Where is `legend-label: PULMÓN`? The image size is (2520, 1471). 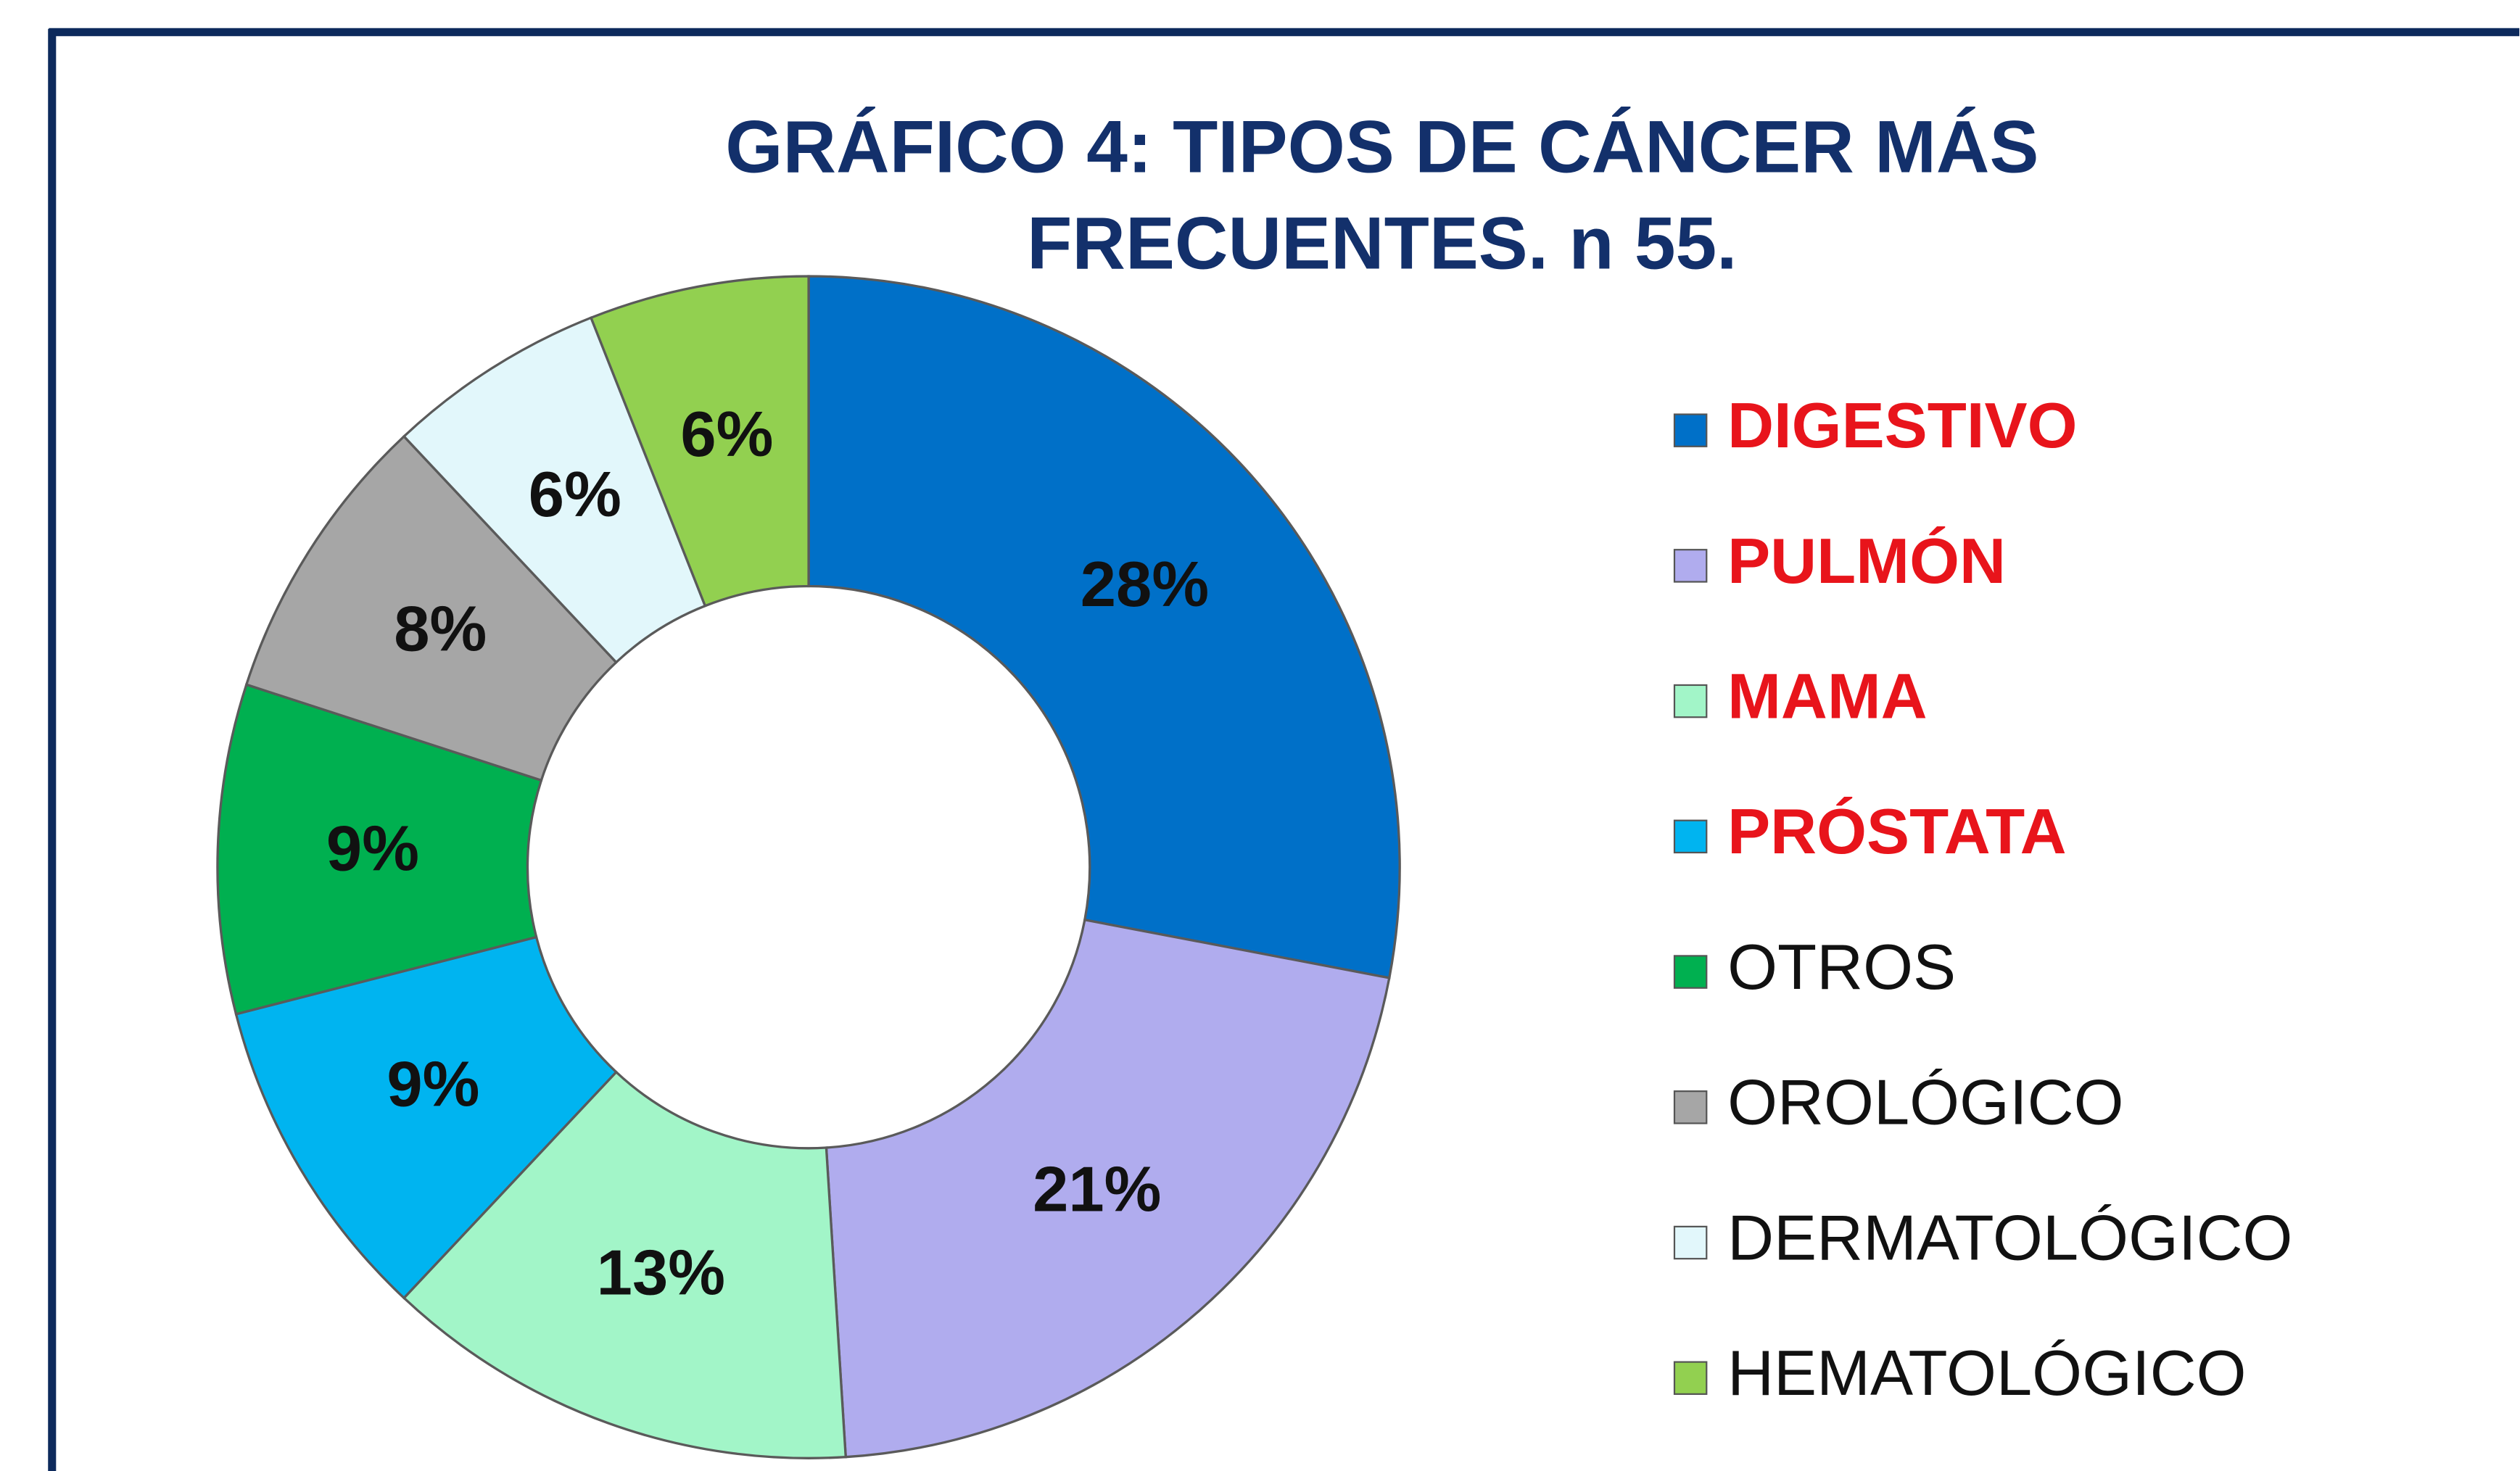 legend-label: PULMÓN is located at coordinates (1866, 561).